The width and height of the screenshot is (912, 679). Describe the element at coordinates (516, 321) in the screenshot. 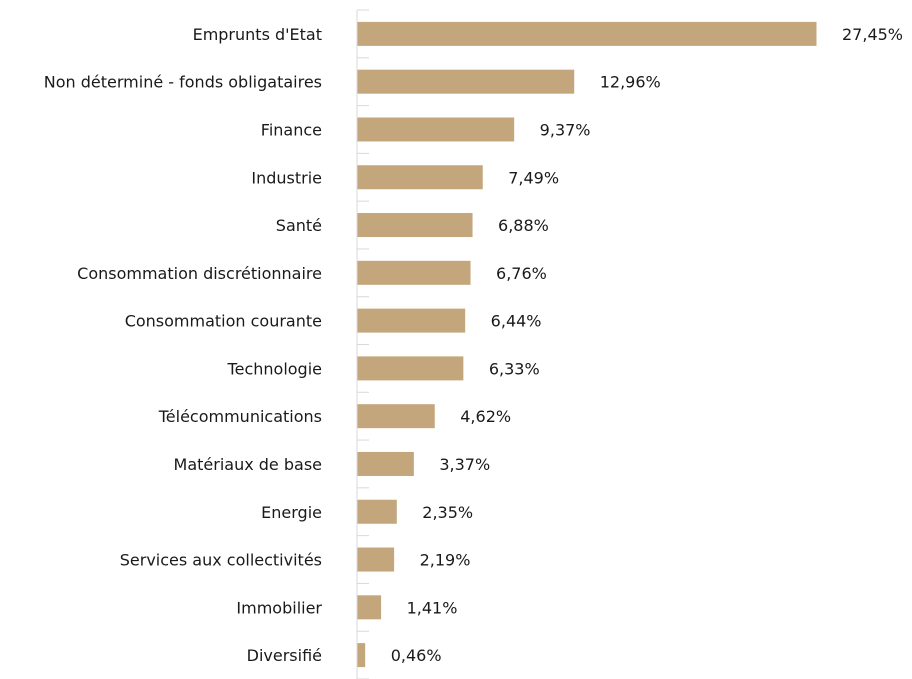

I see `data-label: 6,44%` at that location.